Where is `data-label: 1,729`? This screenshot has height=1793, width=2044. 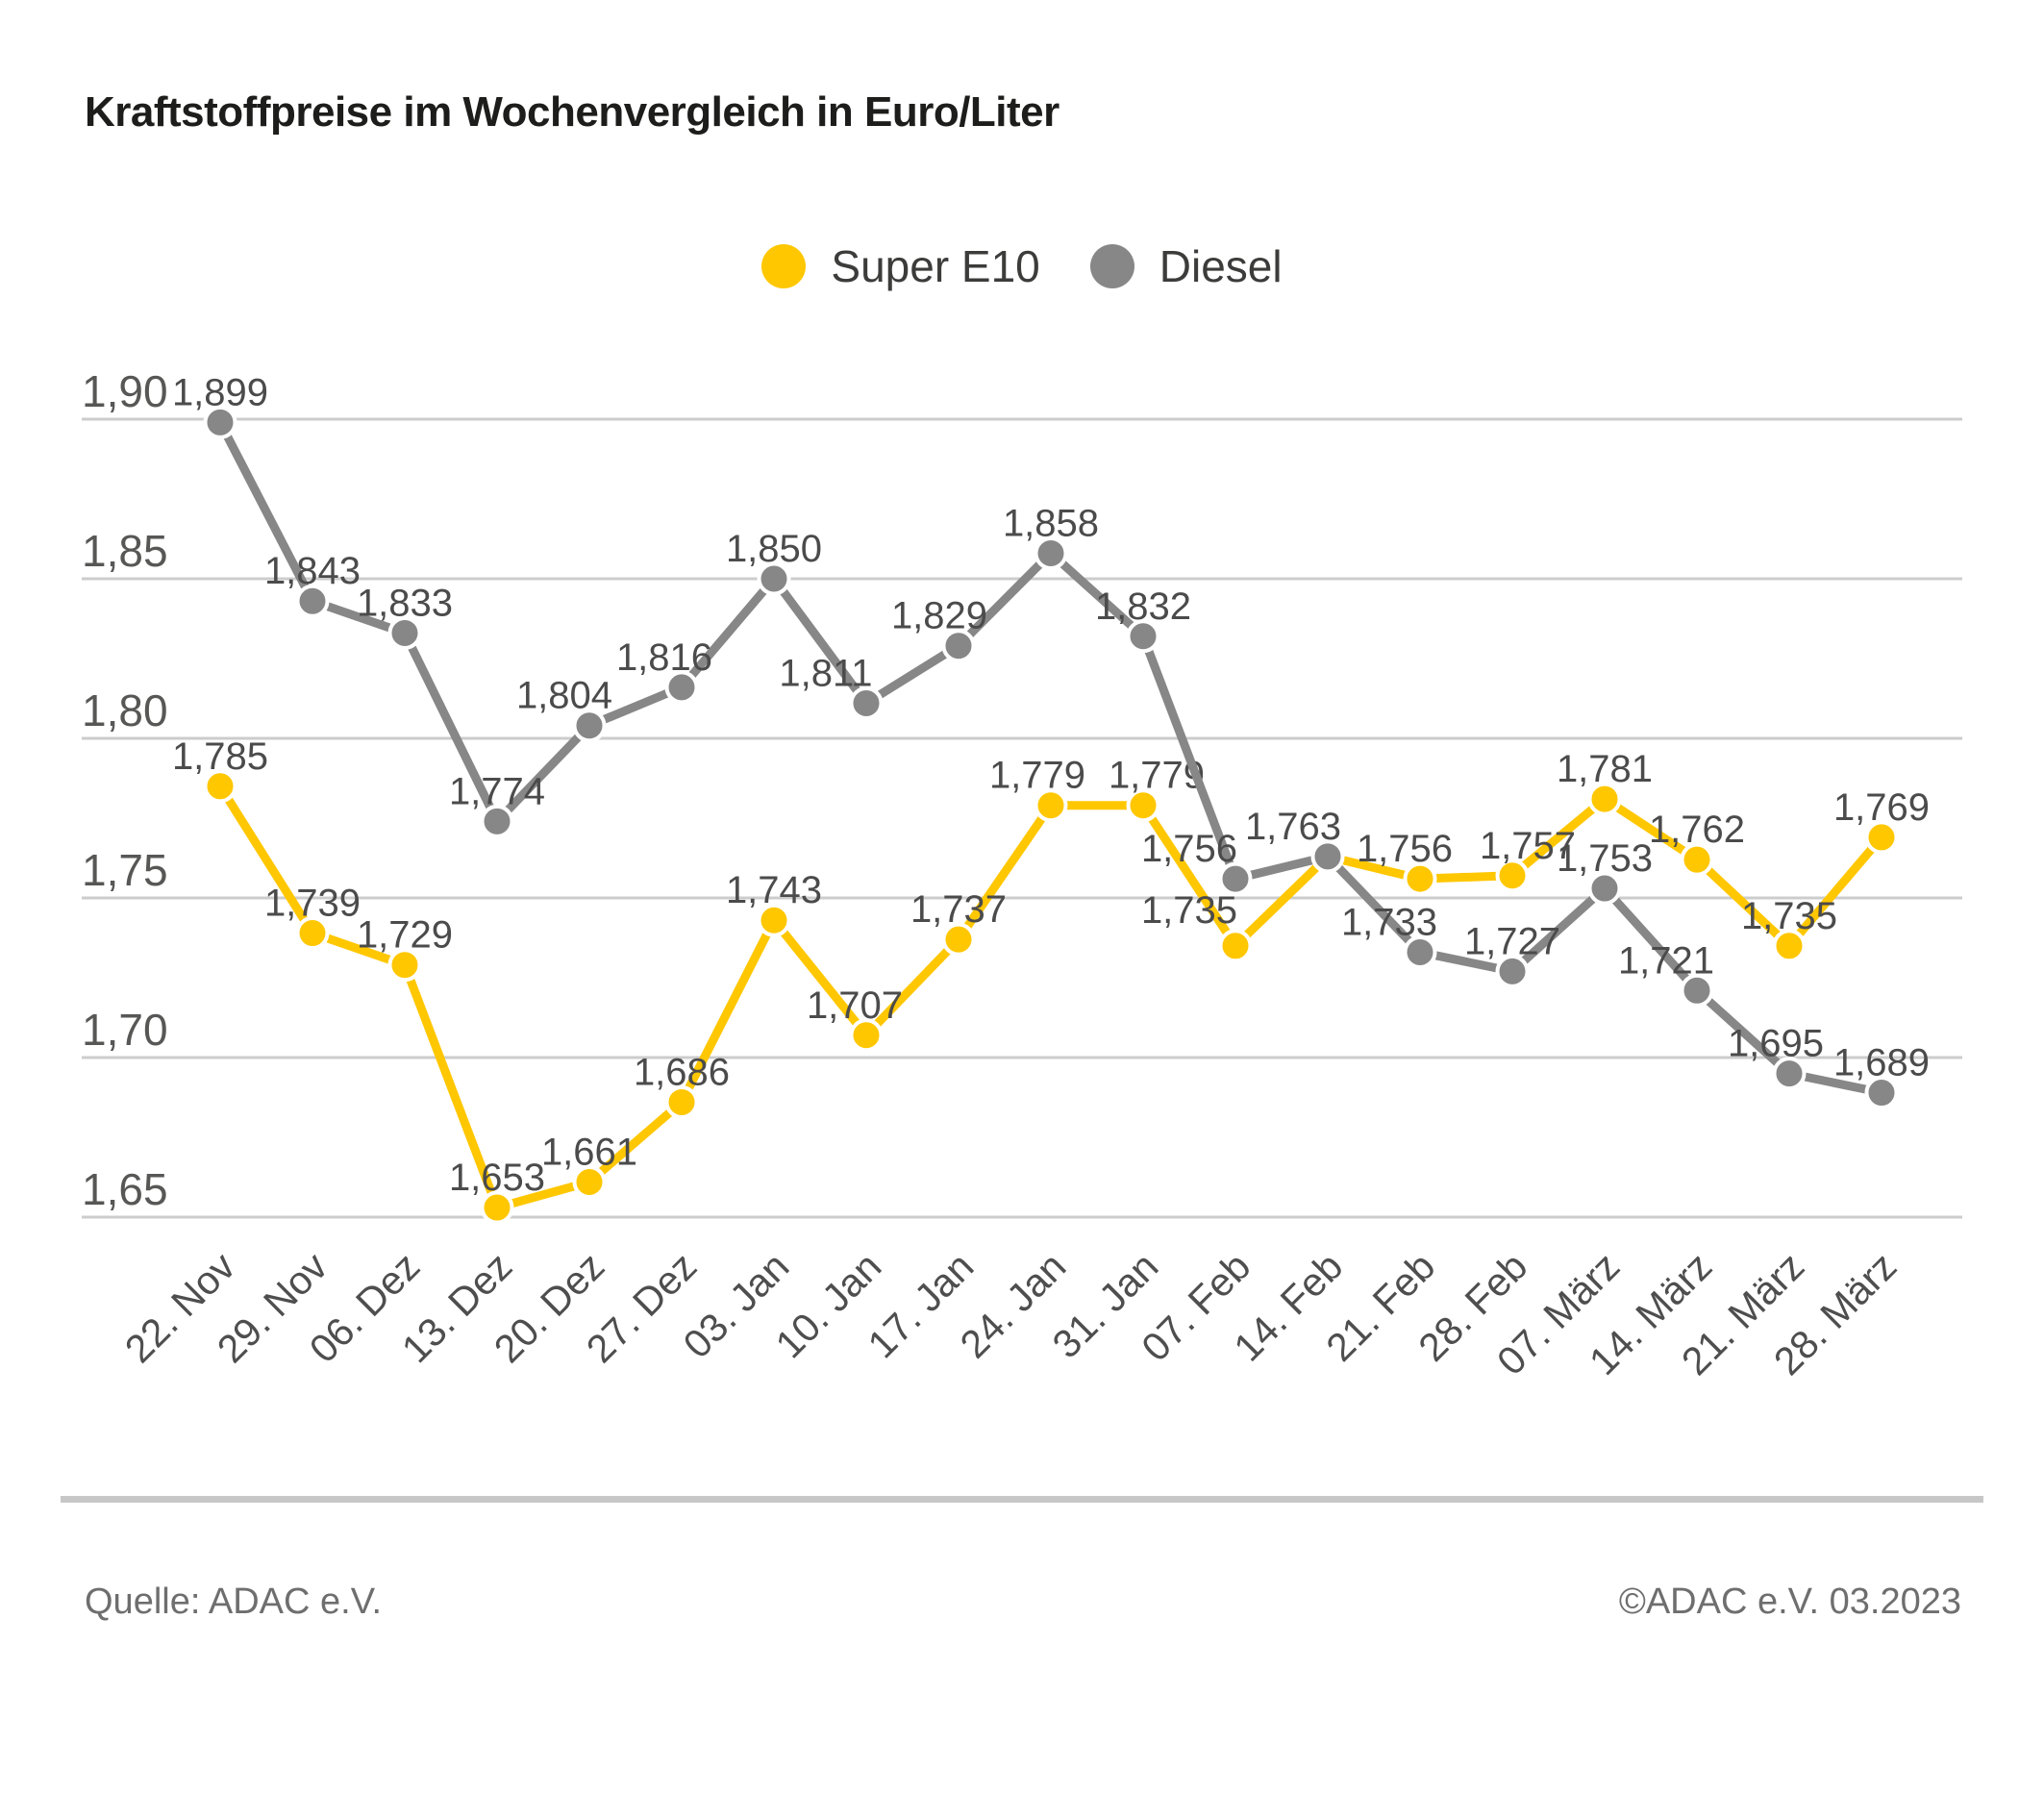 data-label: 1,729 is located at coordinates (405, 935).